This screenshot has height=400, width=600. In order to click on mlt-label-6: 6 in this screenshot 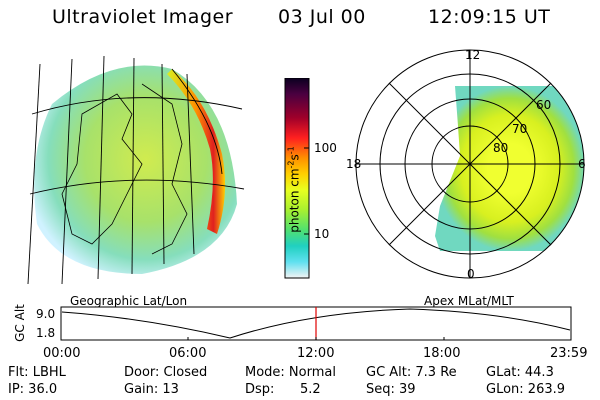, I will do `click(582, 164)`.